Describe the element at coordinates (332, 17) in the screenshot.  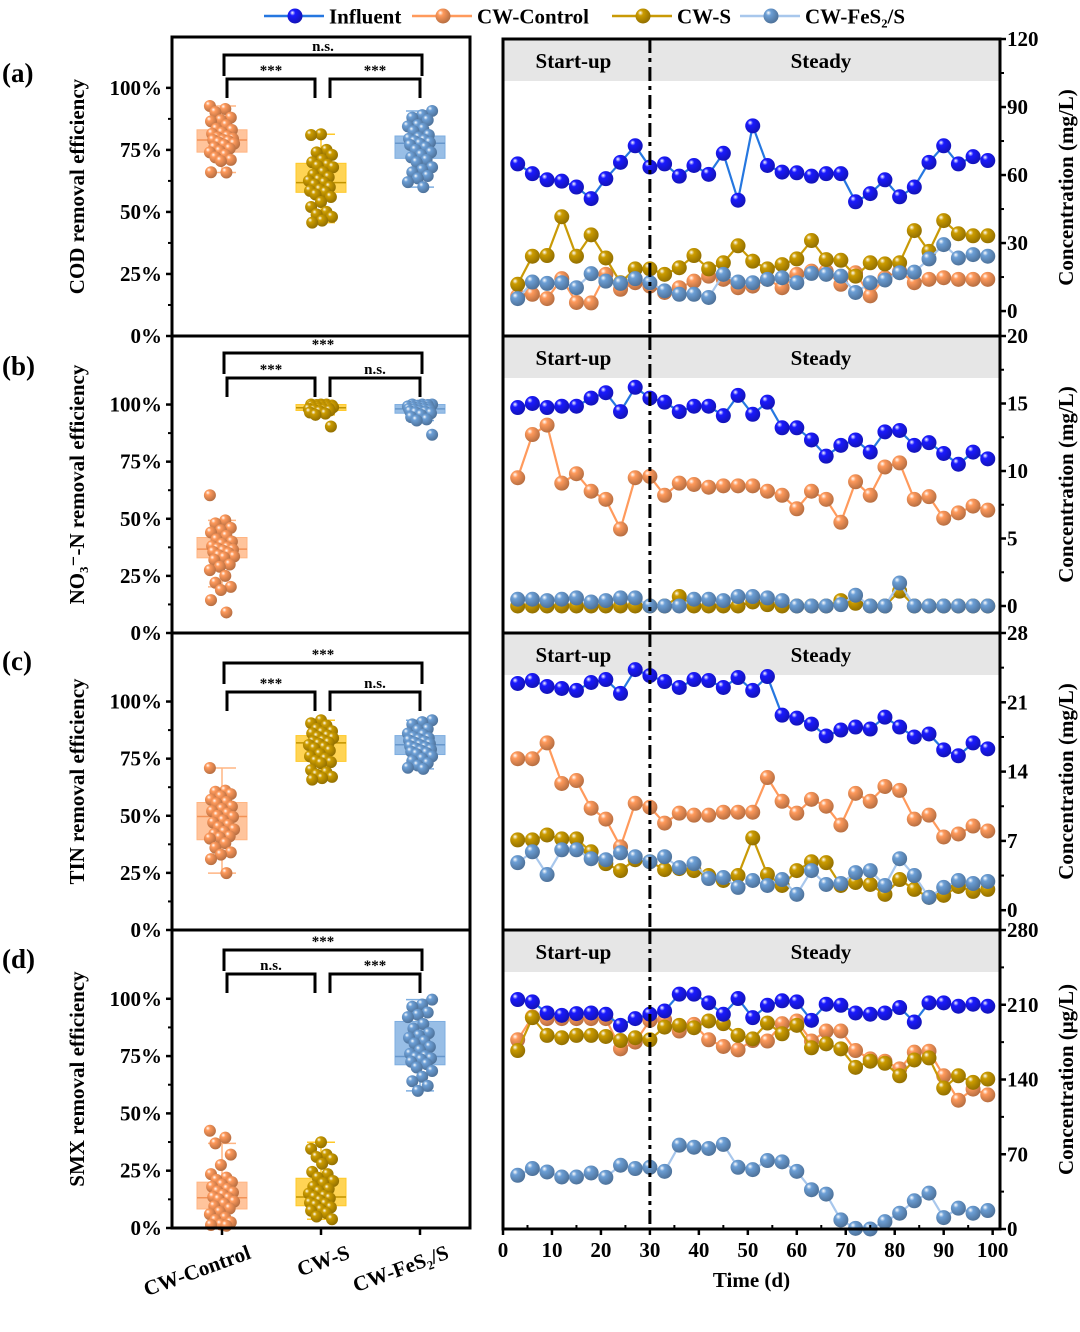
I see `legend-item: Influent` at that location.